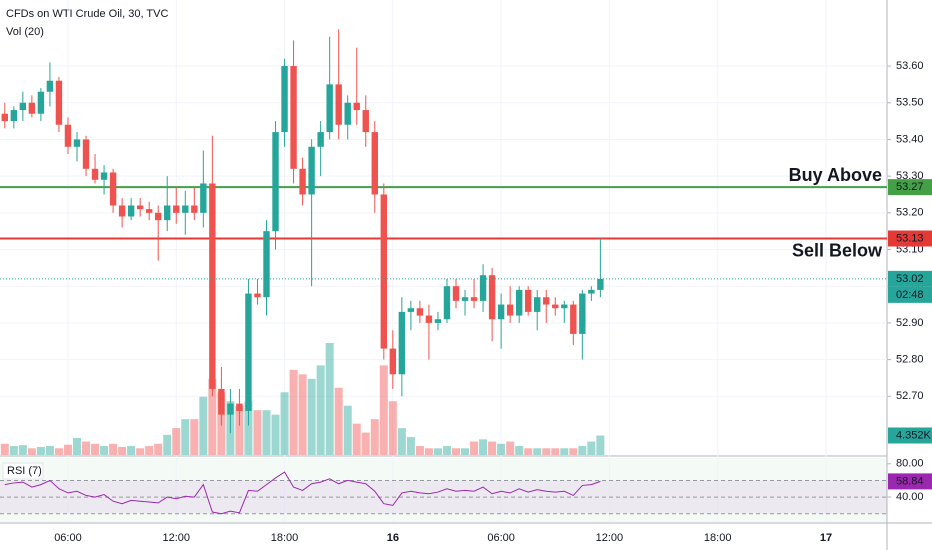 This screenshot has width=932, height=550. I want to click on y-tick-label: 53.30, so click(910, 176).